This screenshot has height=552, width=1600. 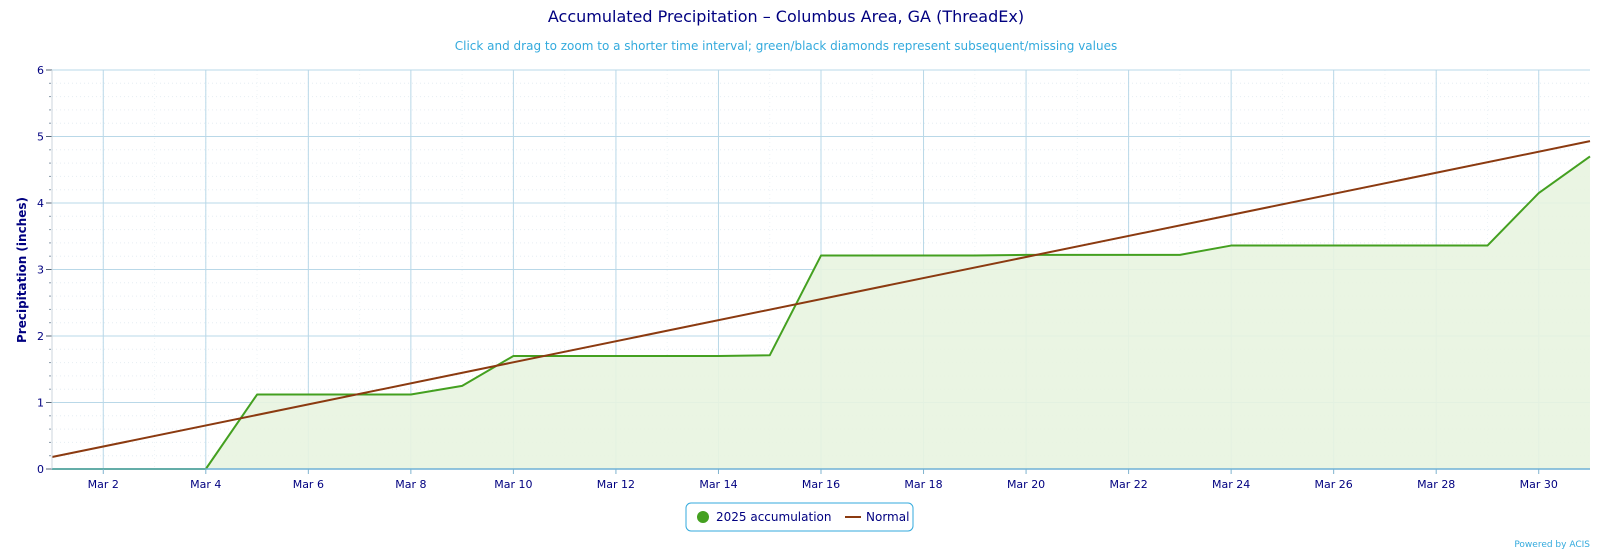 What do you see at coordinates (103, 484) in the screenshot?
I see `x-tick-label: Mar 2` at bounding box center [103, 484].